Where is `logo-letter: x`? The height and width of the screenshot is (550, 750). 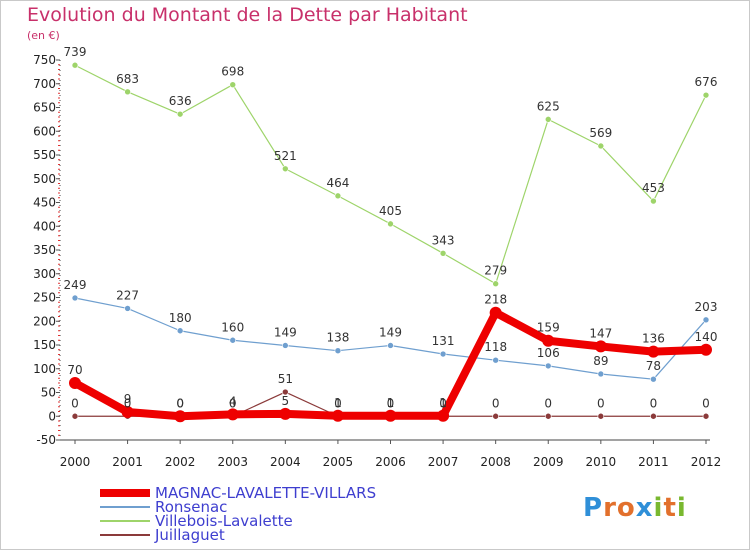
logo-letter: x is located at coordinates (644, 508).